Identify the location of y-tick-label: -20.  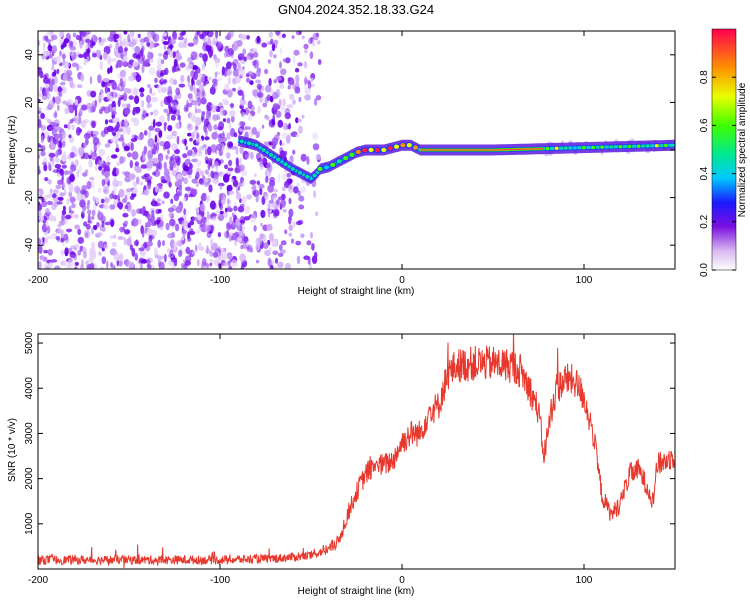
(29, 197).